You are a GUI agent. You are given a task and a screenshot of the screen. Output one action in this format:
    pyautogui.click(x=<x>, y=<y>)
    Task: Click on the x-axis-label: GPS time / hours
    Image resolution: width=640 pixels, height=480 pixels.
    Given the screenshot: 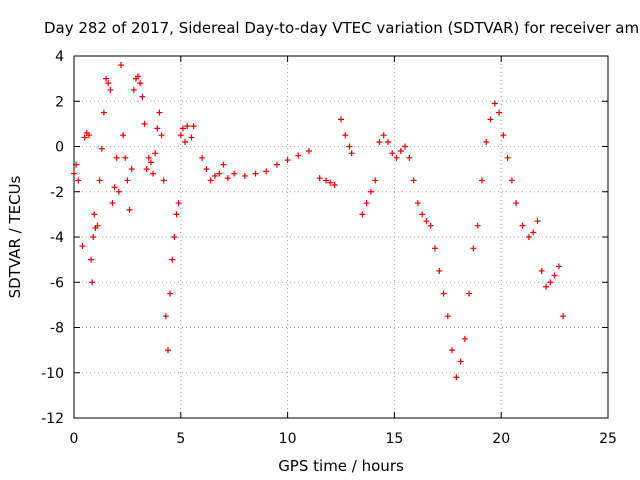 What is the action you would take?
    pyautogui.click(x=341, y=466)
    